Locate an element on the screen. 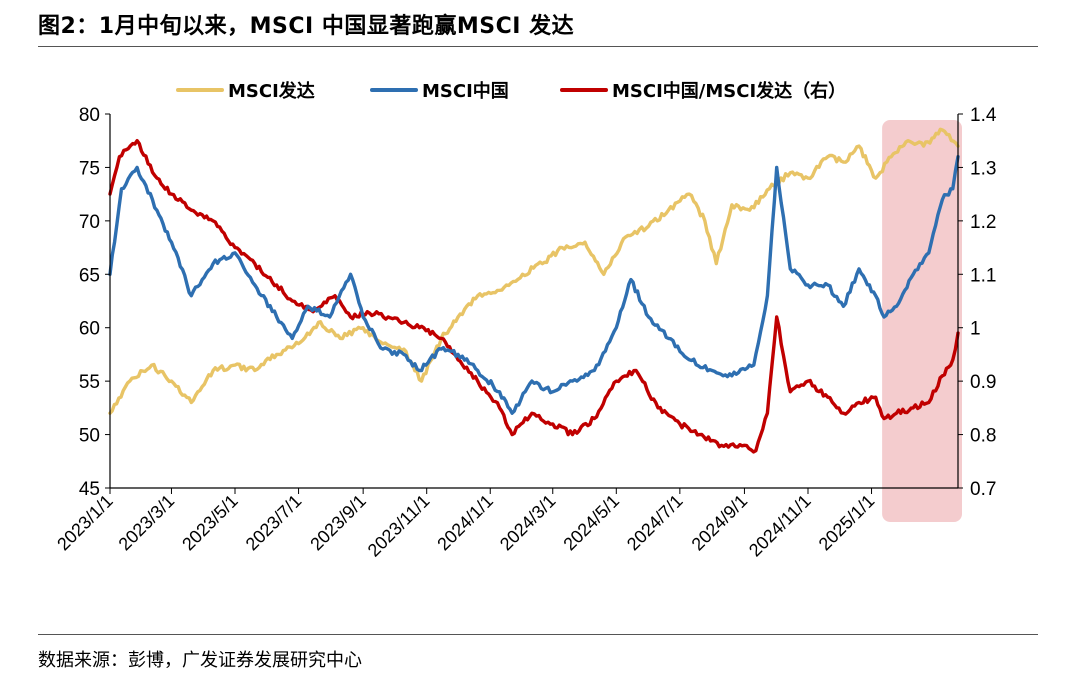 This screenshot has width=1080, height=694. highlight-rect is located at coordinates (922, 321).